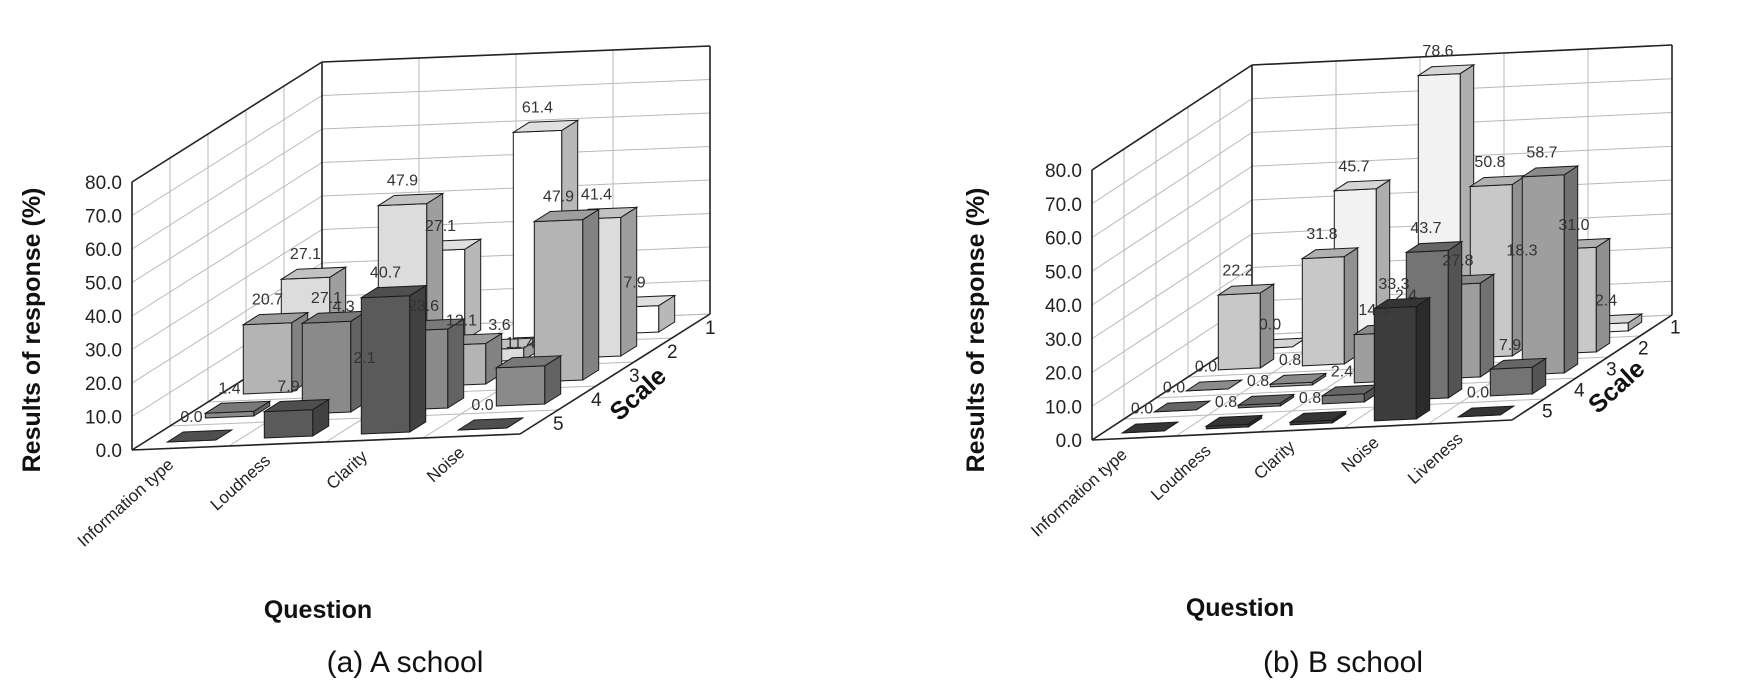 This screenshot has height=681, width=1738. Describe the element at coordinates (1343, 662) in the screenshot. I see `chart-caption: (b) B school` at that location.